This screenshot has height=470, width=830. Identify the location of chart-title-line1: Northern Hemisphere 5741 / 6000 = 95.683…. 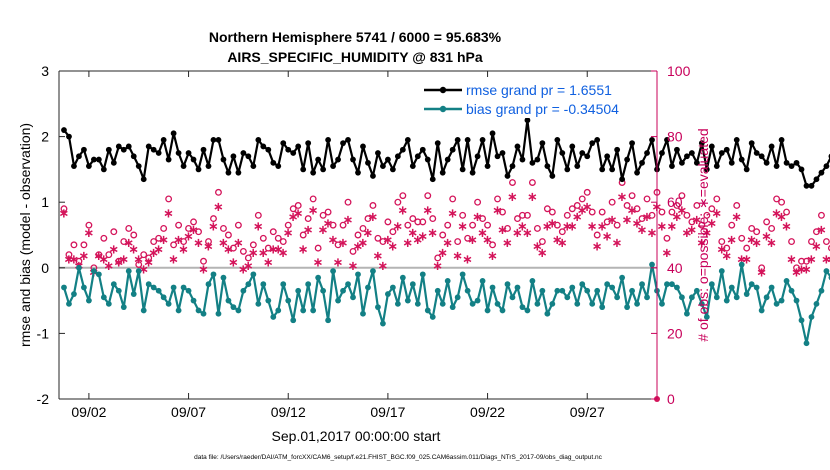
(355, 37).